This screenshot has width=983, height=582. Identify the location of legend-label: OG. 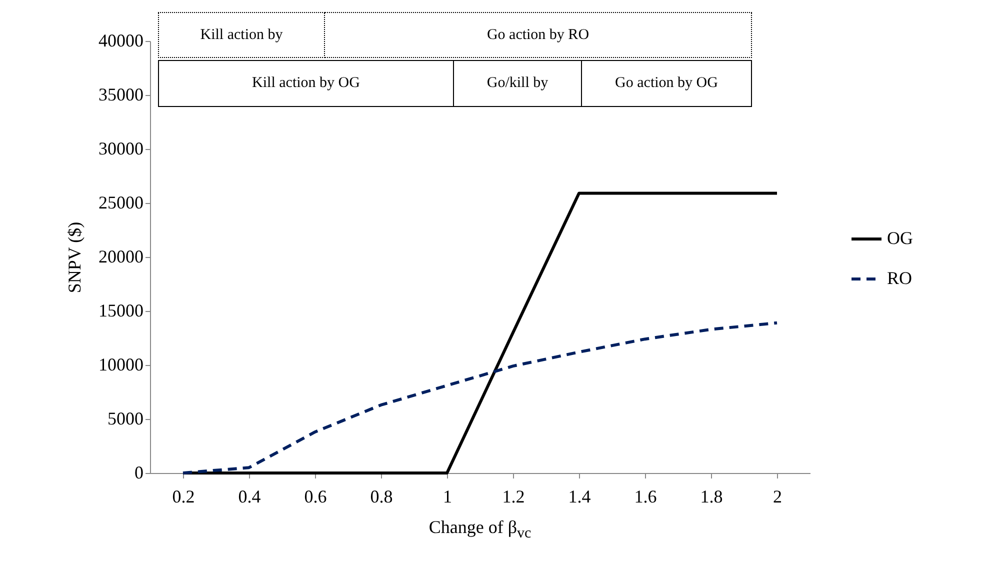
(900, 238).